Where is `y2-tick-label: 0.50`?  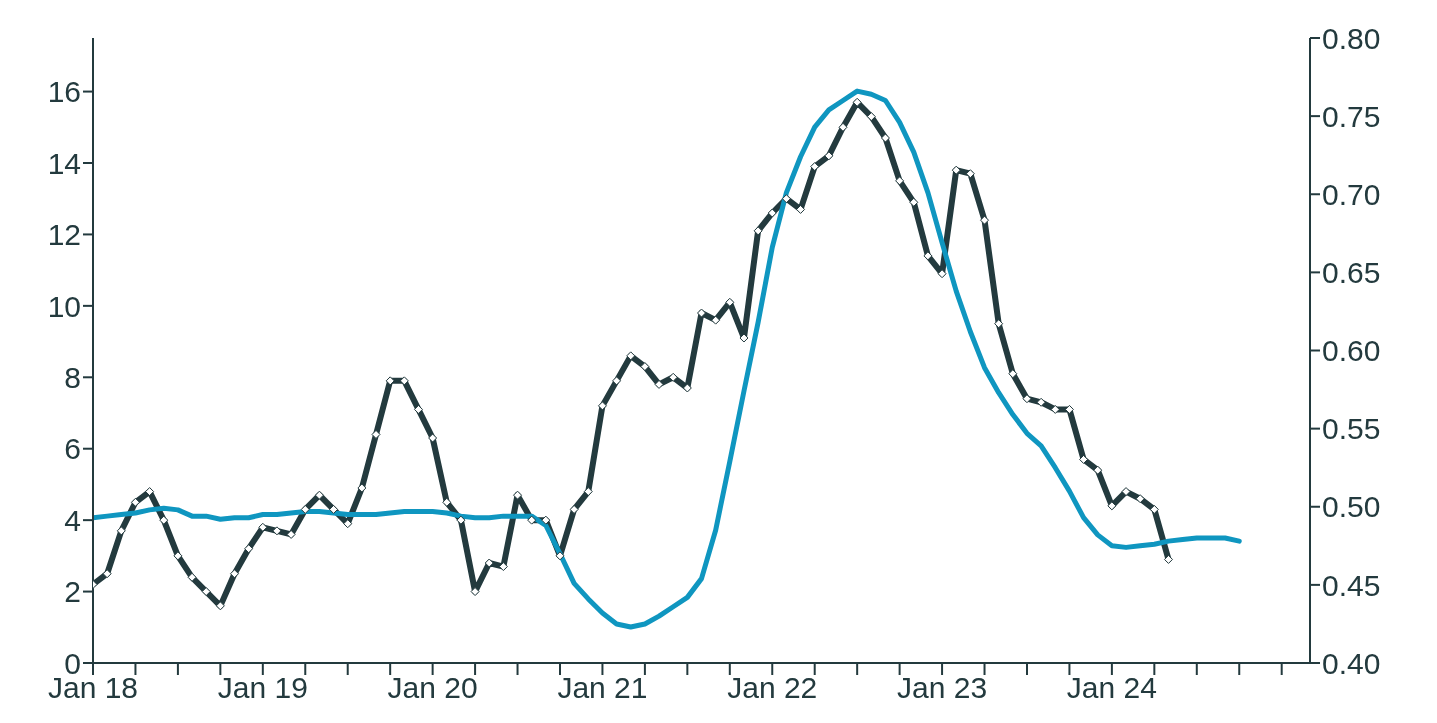
y2-tick-label: 0.50 is located at coordinates (1351, 507).